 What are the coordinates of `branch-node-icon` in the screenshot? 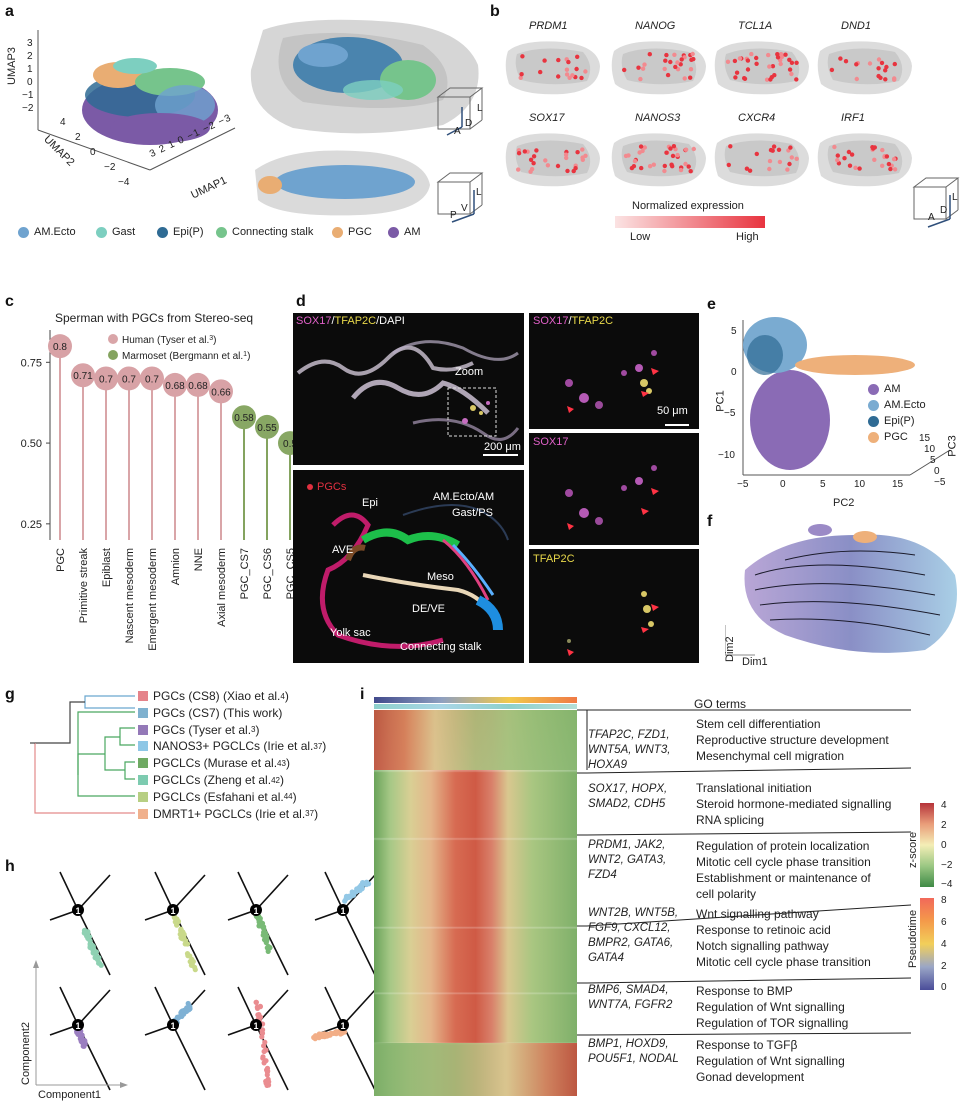 It's located at (173, 1025).